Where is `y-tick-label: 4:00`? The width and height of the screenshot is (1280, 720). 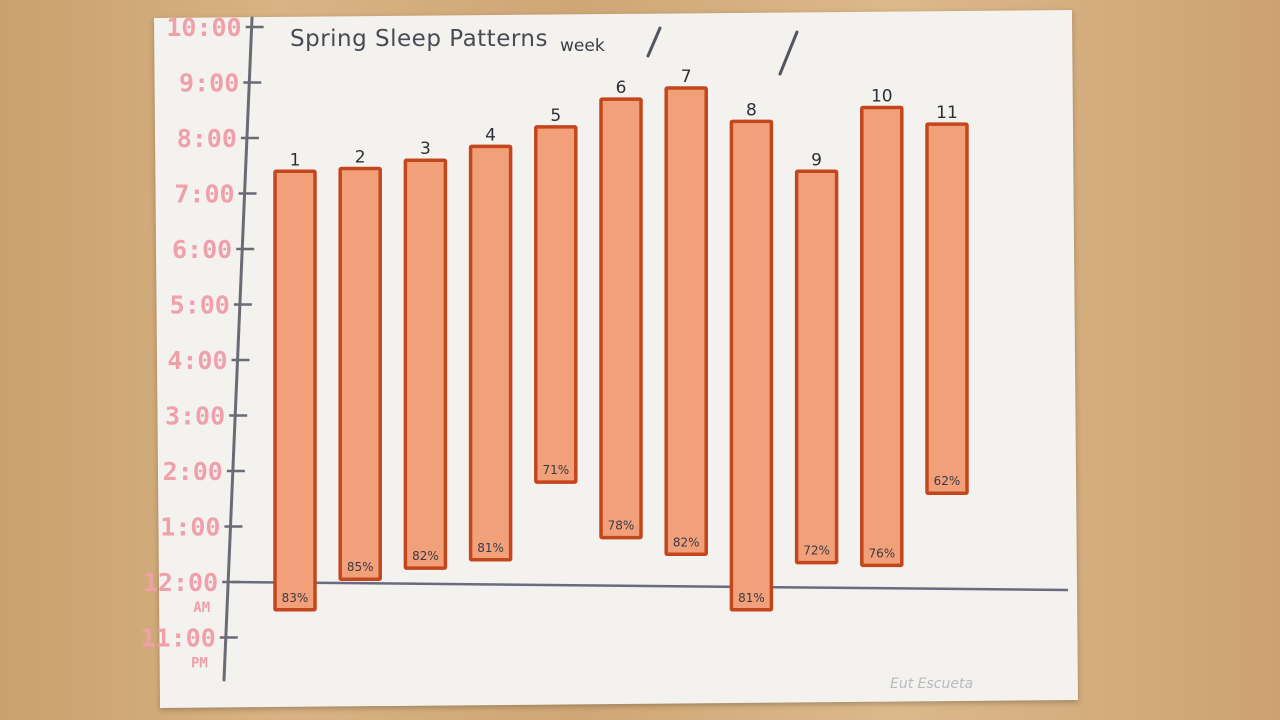
y-tick-label: 4:00 is located at coordinates (197, 360).